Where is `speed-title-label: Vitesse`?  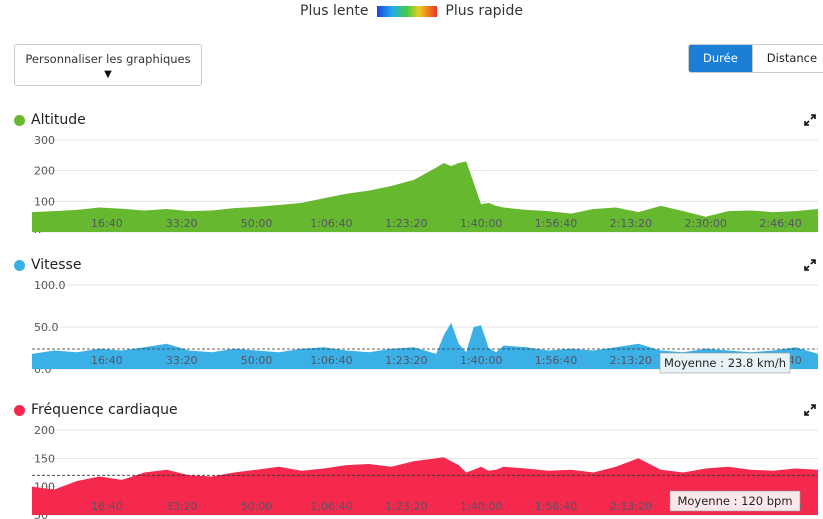
speed-title-label: Vitesse is located at coordinates (56, 265).